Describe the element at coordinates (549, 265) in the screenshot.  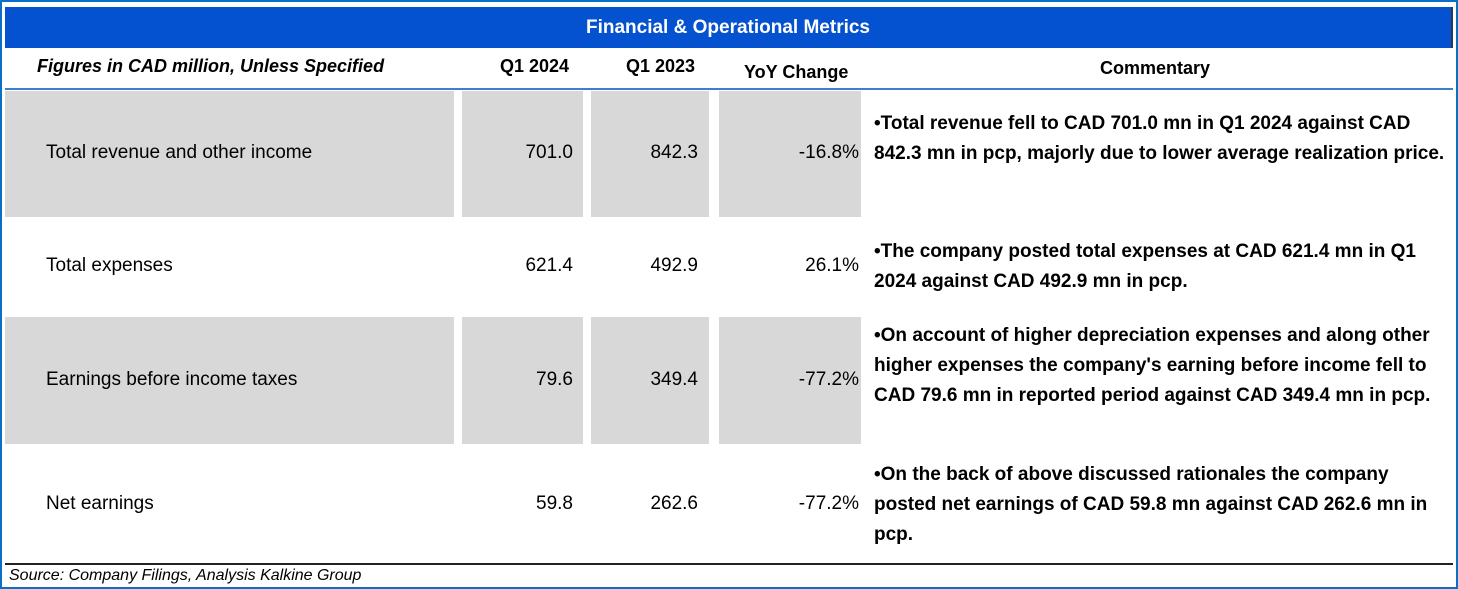
I see `q1-2024-value: 621.4` at that location.